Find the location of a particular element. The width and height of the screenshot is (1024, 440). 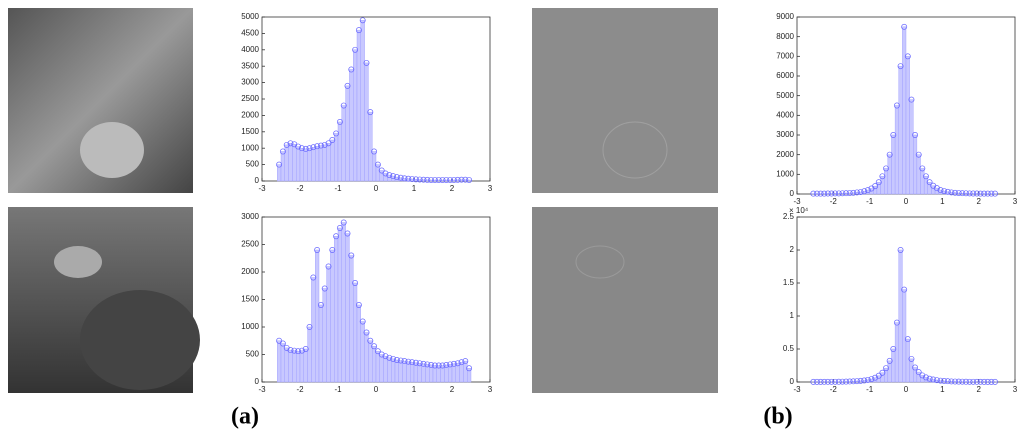

panel-label: (a) is located at coordinates (245, 417).